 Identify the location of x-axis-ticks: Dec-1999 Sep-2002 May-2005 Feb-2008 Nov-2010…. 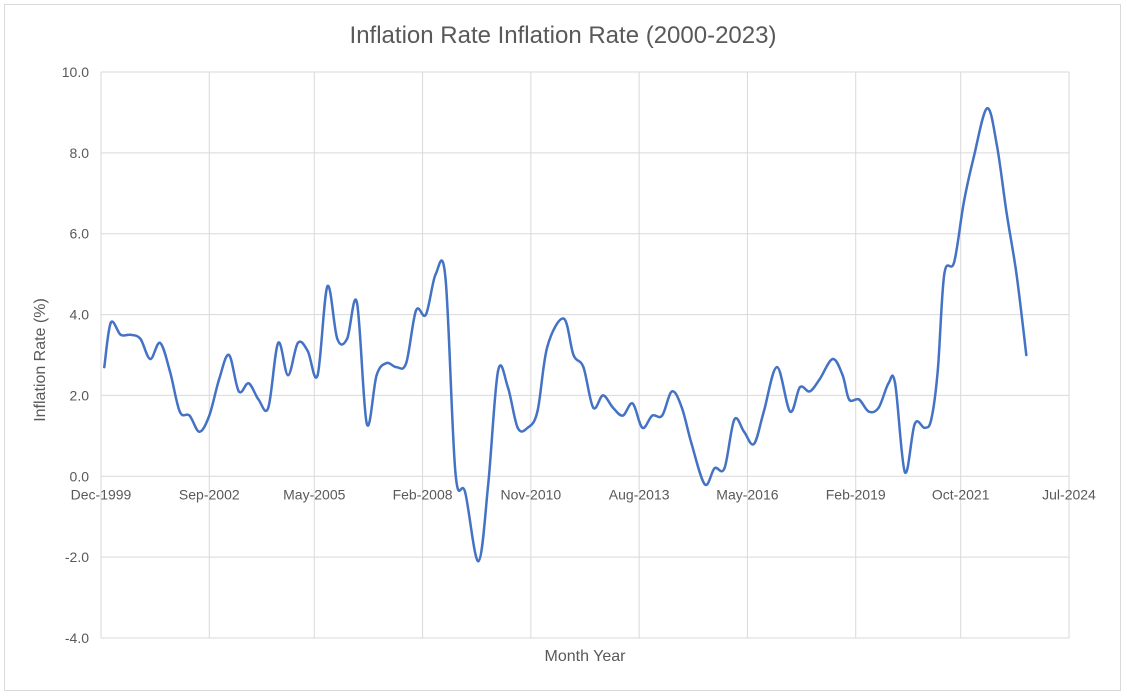
(583, 494).